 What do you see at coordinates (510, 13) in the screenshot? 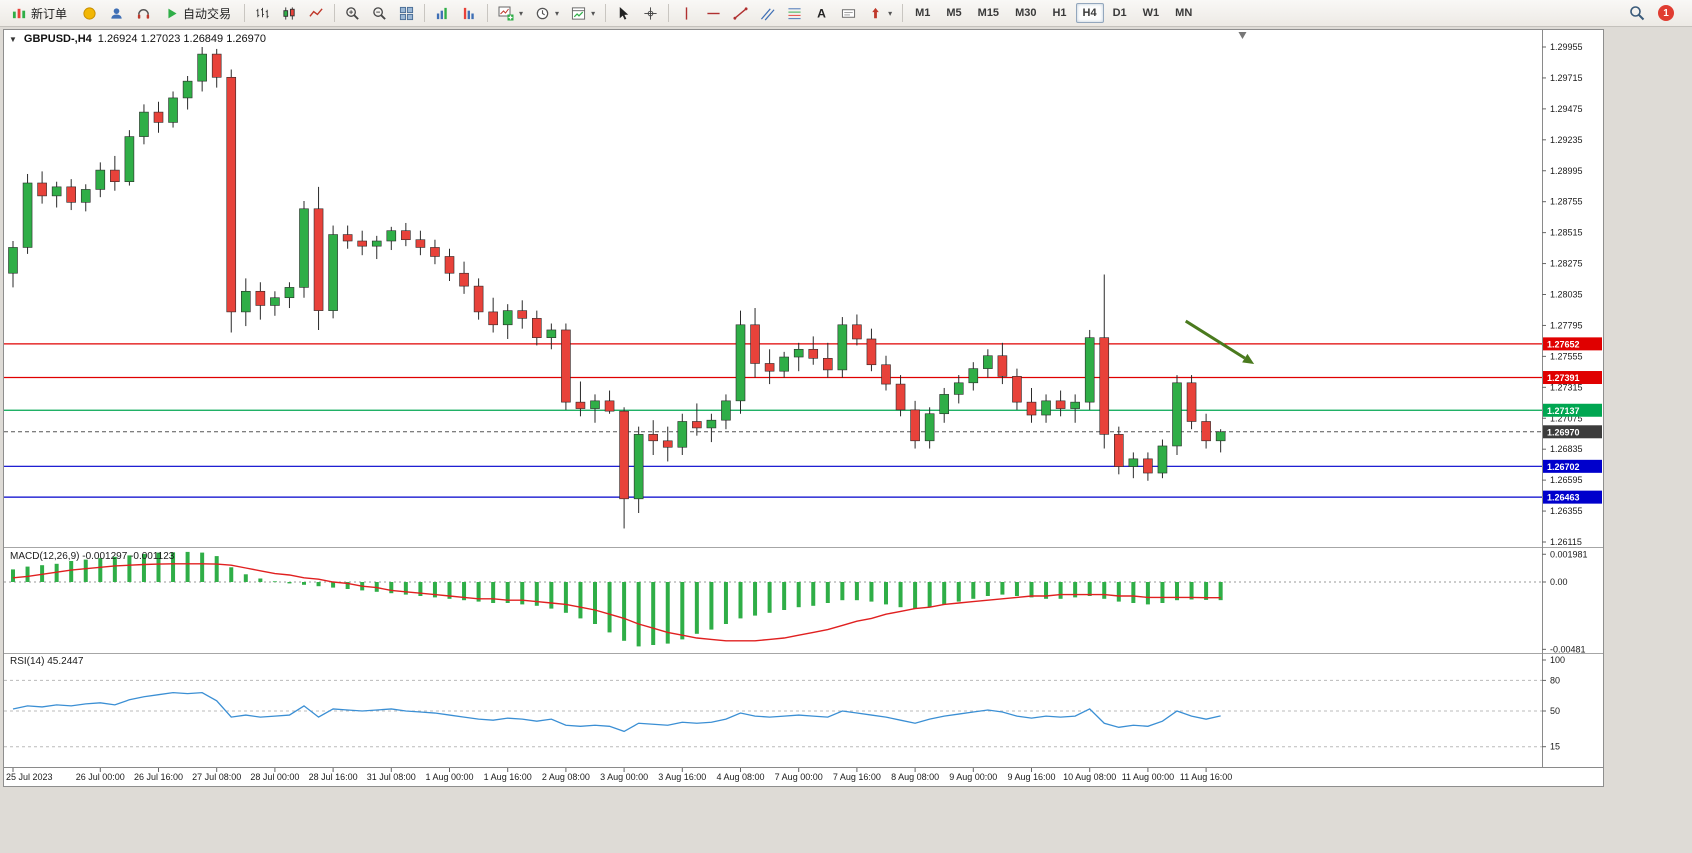
I see `new-chart-button: ▾` at bounding box center [510, 13].